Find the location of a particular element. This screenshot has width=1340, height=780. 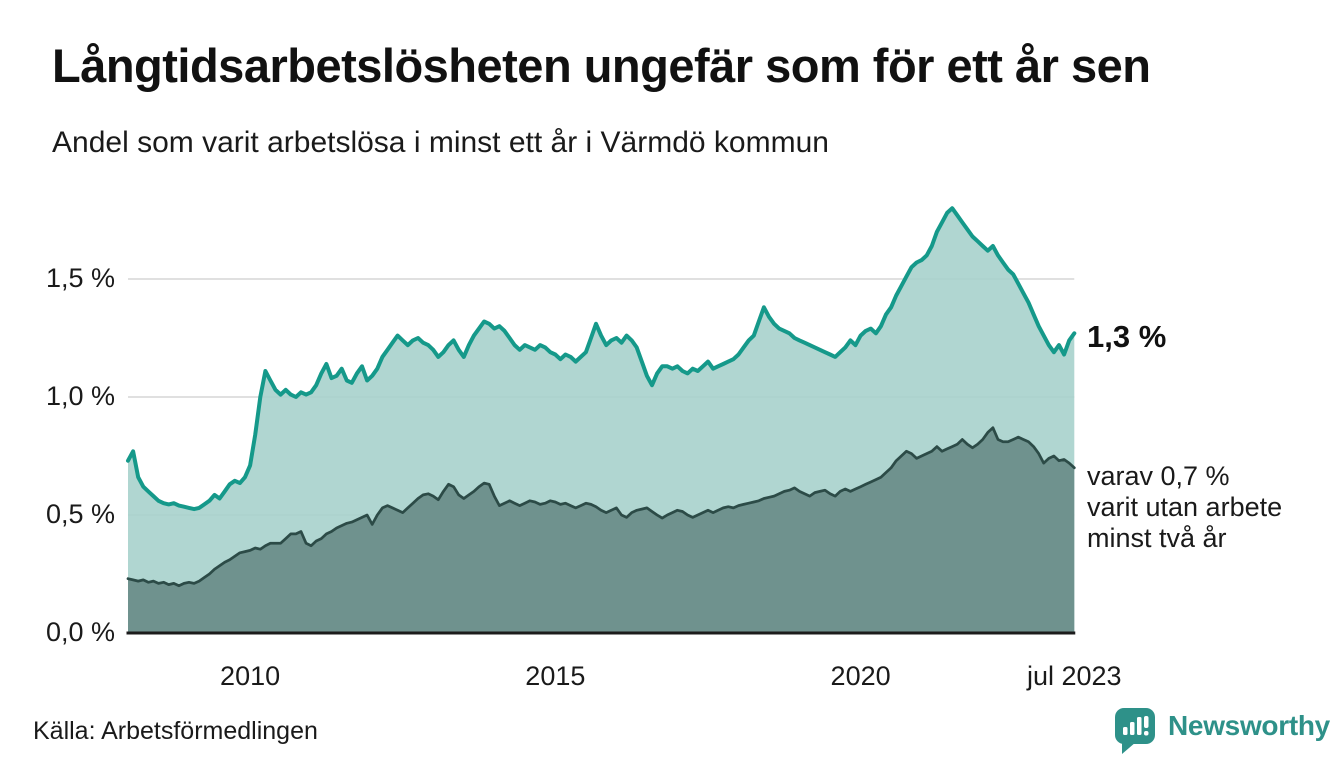

brand-name: Newsworthy is located at coordinates (1249, 725).